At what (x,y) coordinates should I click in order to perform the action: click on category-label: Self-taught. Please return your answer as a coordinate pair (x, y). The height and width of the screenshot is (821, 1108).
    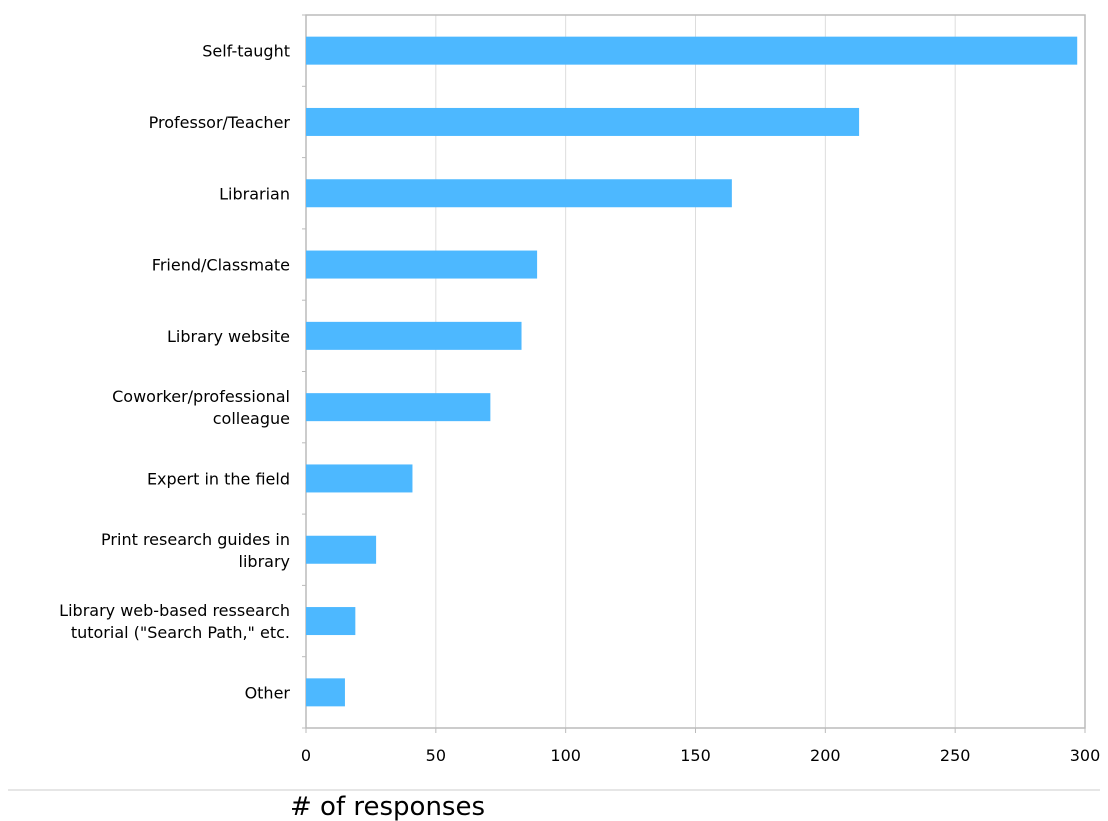
    Looking at the image, I should click on (246, 51).